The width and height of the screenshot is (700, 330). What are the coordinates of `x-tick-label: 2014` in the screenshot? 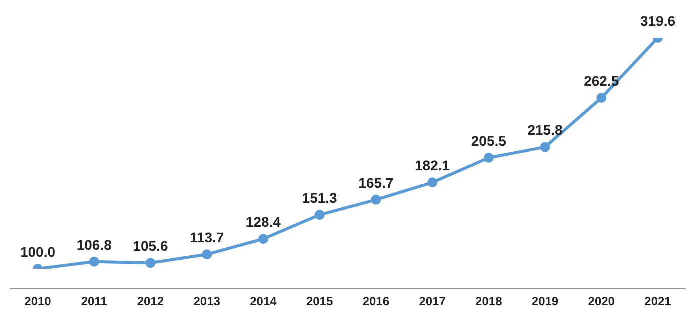 It's located at (264, 301).